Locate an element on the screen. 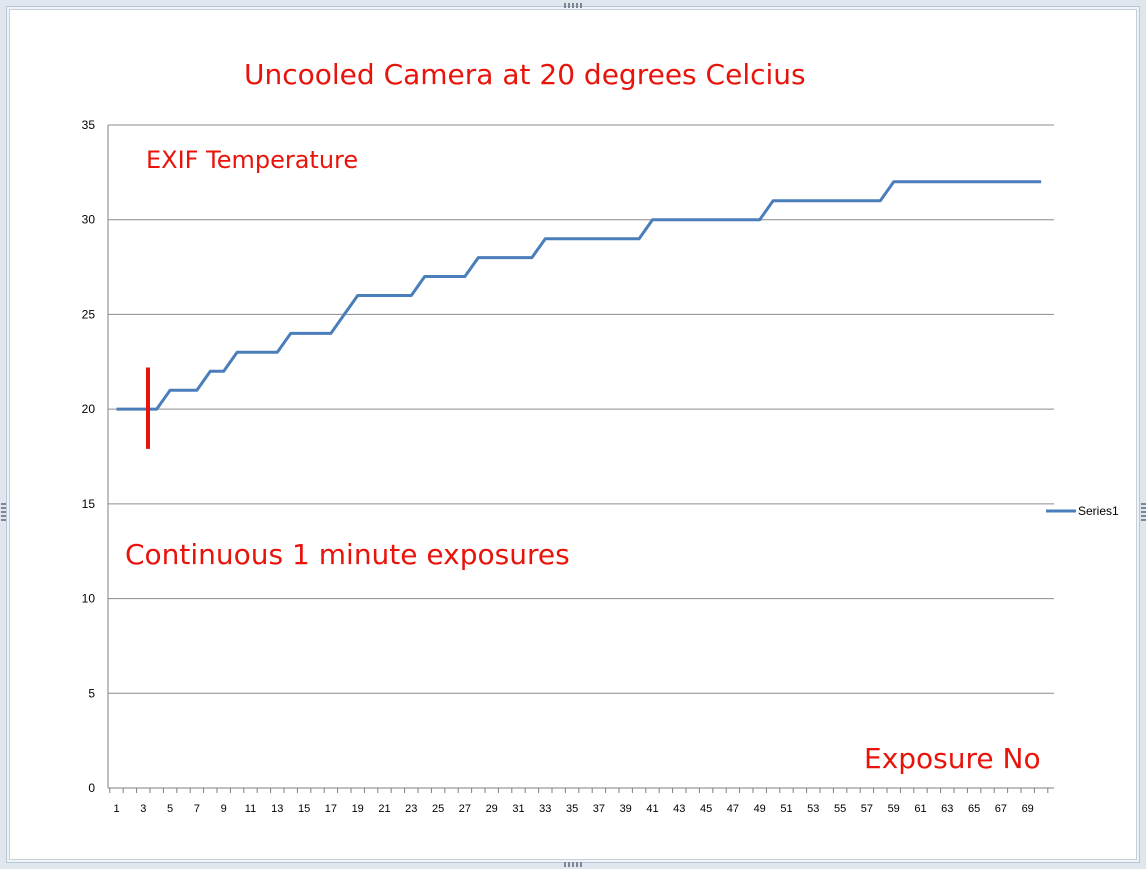  y-tick-10: 10 is located at coordinates (89, 599).